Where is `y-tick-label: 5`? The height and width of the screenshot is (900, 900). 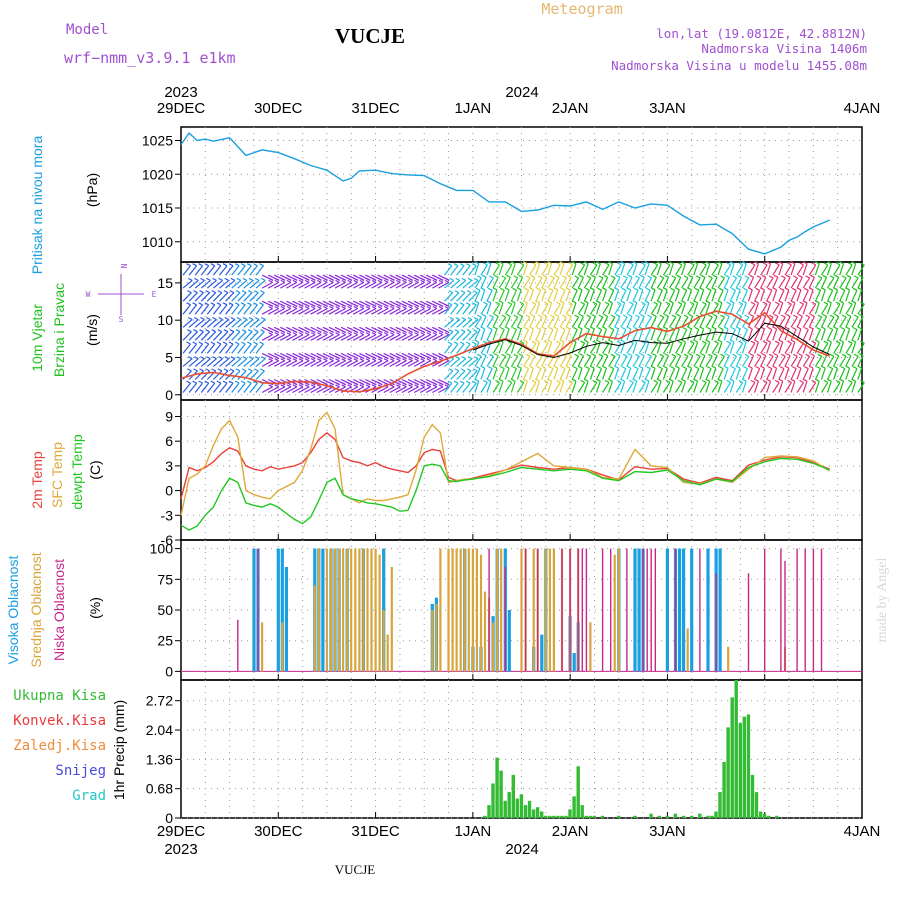 y-tick-label: 5 is located at coordinates (169, 357).